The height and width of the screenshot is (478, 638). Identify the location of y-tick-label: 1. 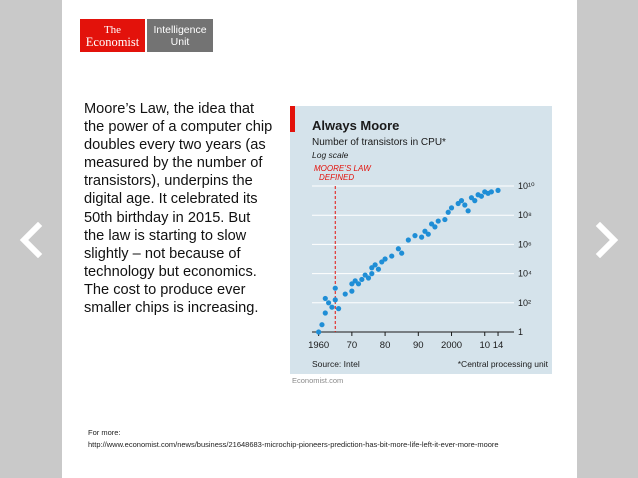
(520, 332).